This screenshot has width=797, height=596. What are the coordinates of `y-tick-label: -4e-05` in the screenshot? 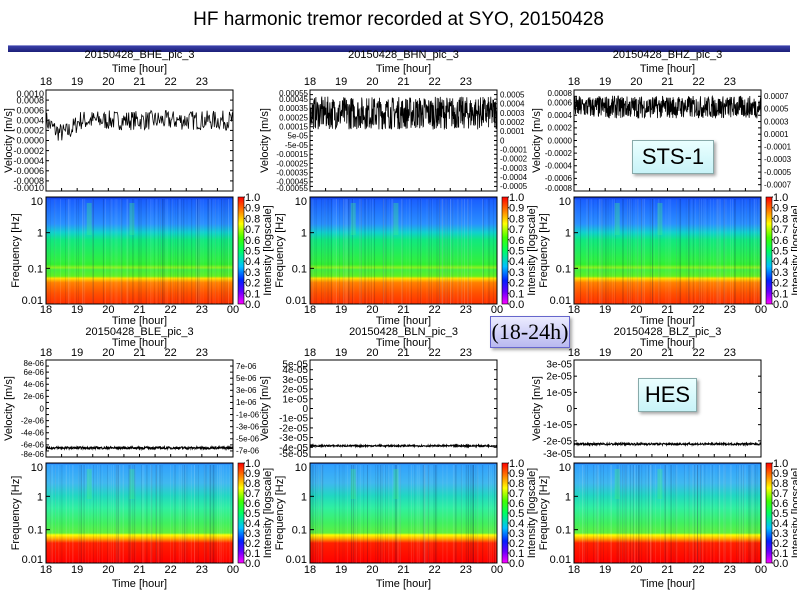 It's located at (293, 448).